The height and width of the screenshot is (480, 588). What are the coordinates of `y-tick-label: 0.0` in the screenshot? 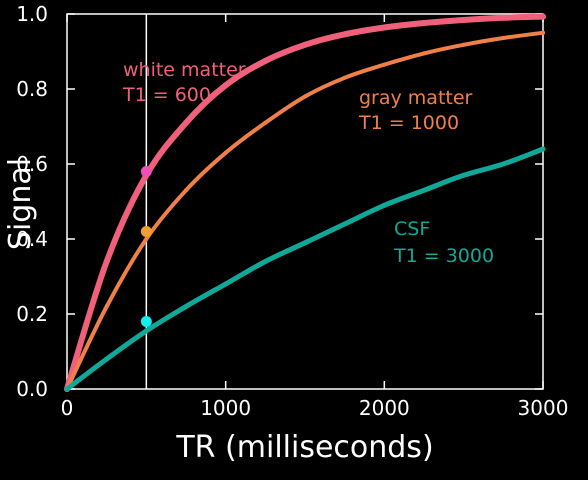 It's located at (32, 389).